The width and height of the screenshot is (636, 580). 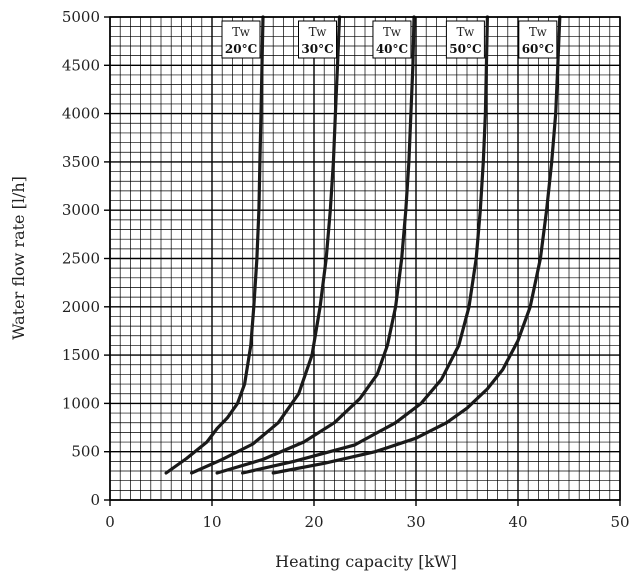 What do you see at coordinates (18, 258) in the screenshot?
I see `y-axis-title: Water flow rate [l/h]` at bounding box center [18, 258].